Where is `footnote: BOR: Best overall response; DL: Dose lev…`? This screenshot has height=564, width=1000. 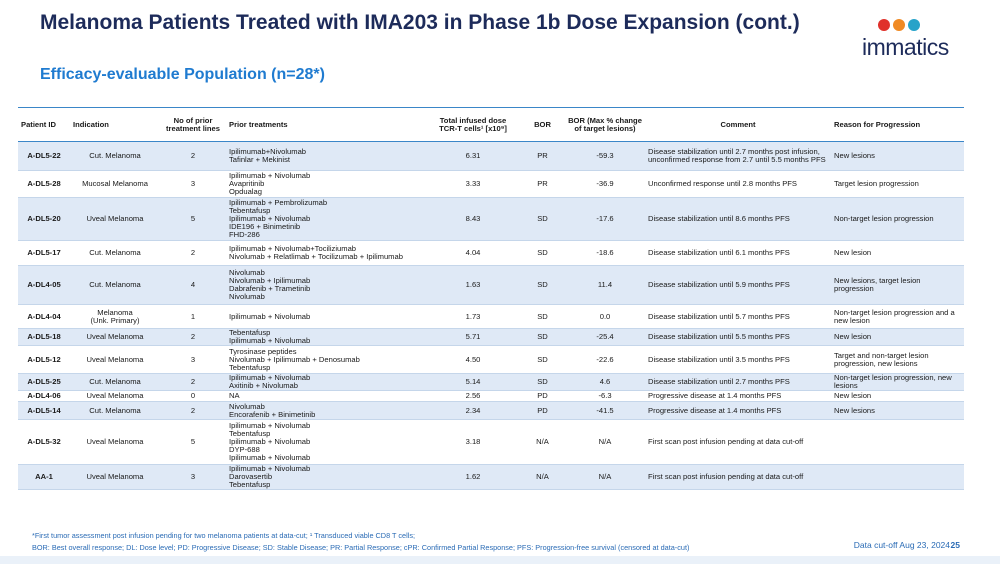 footnote: BOR: Best overall response; DL: Dose lev… is located at coordinates (361, 547).